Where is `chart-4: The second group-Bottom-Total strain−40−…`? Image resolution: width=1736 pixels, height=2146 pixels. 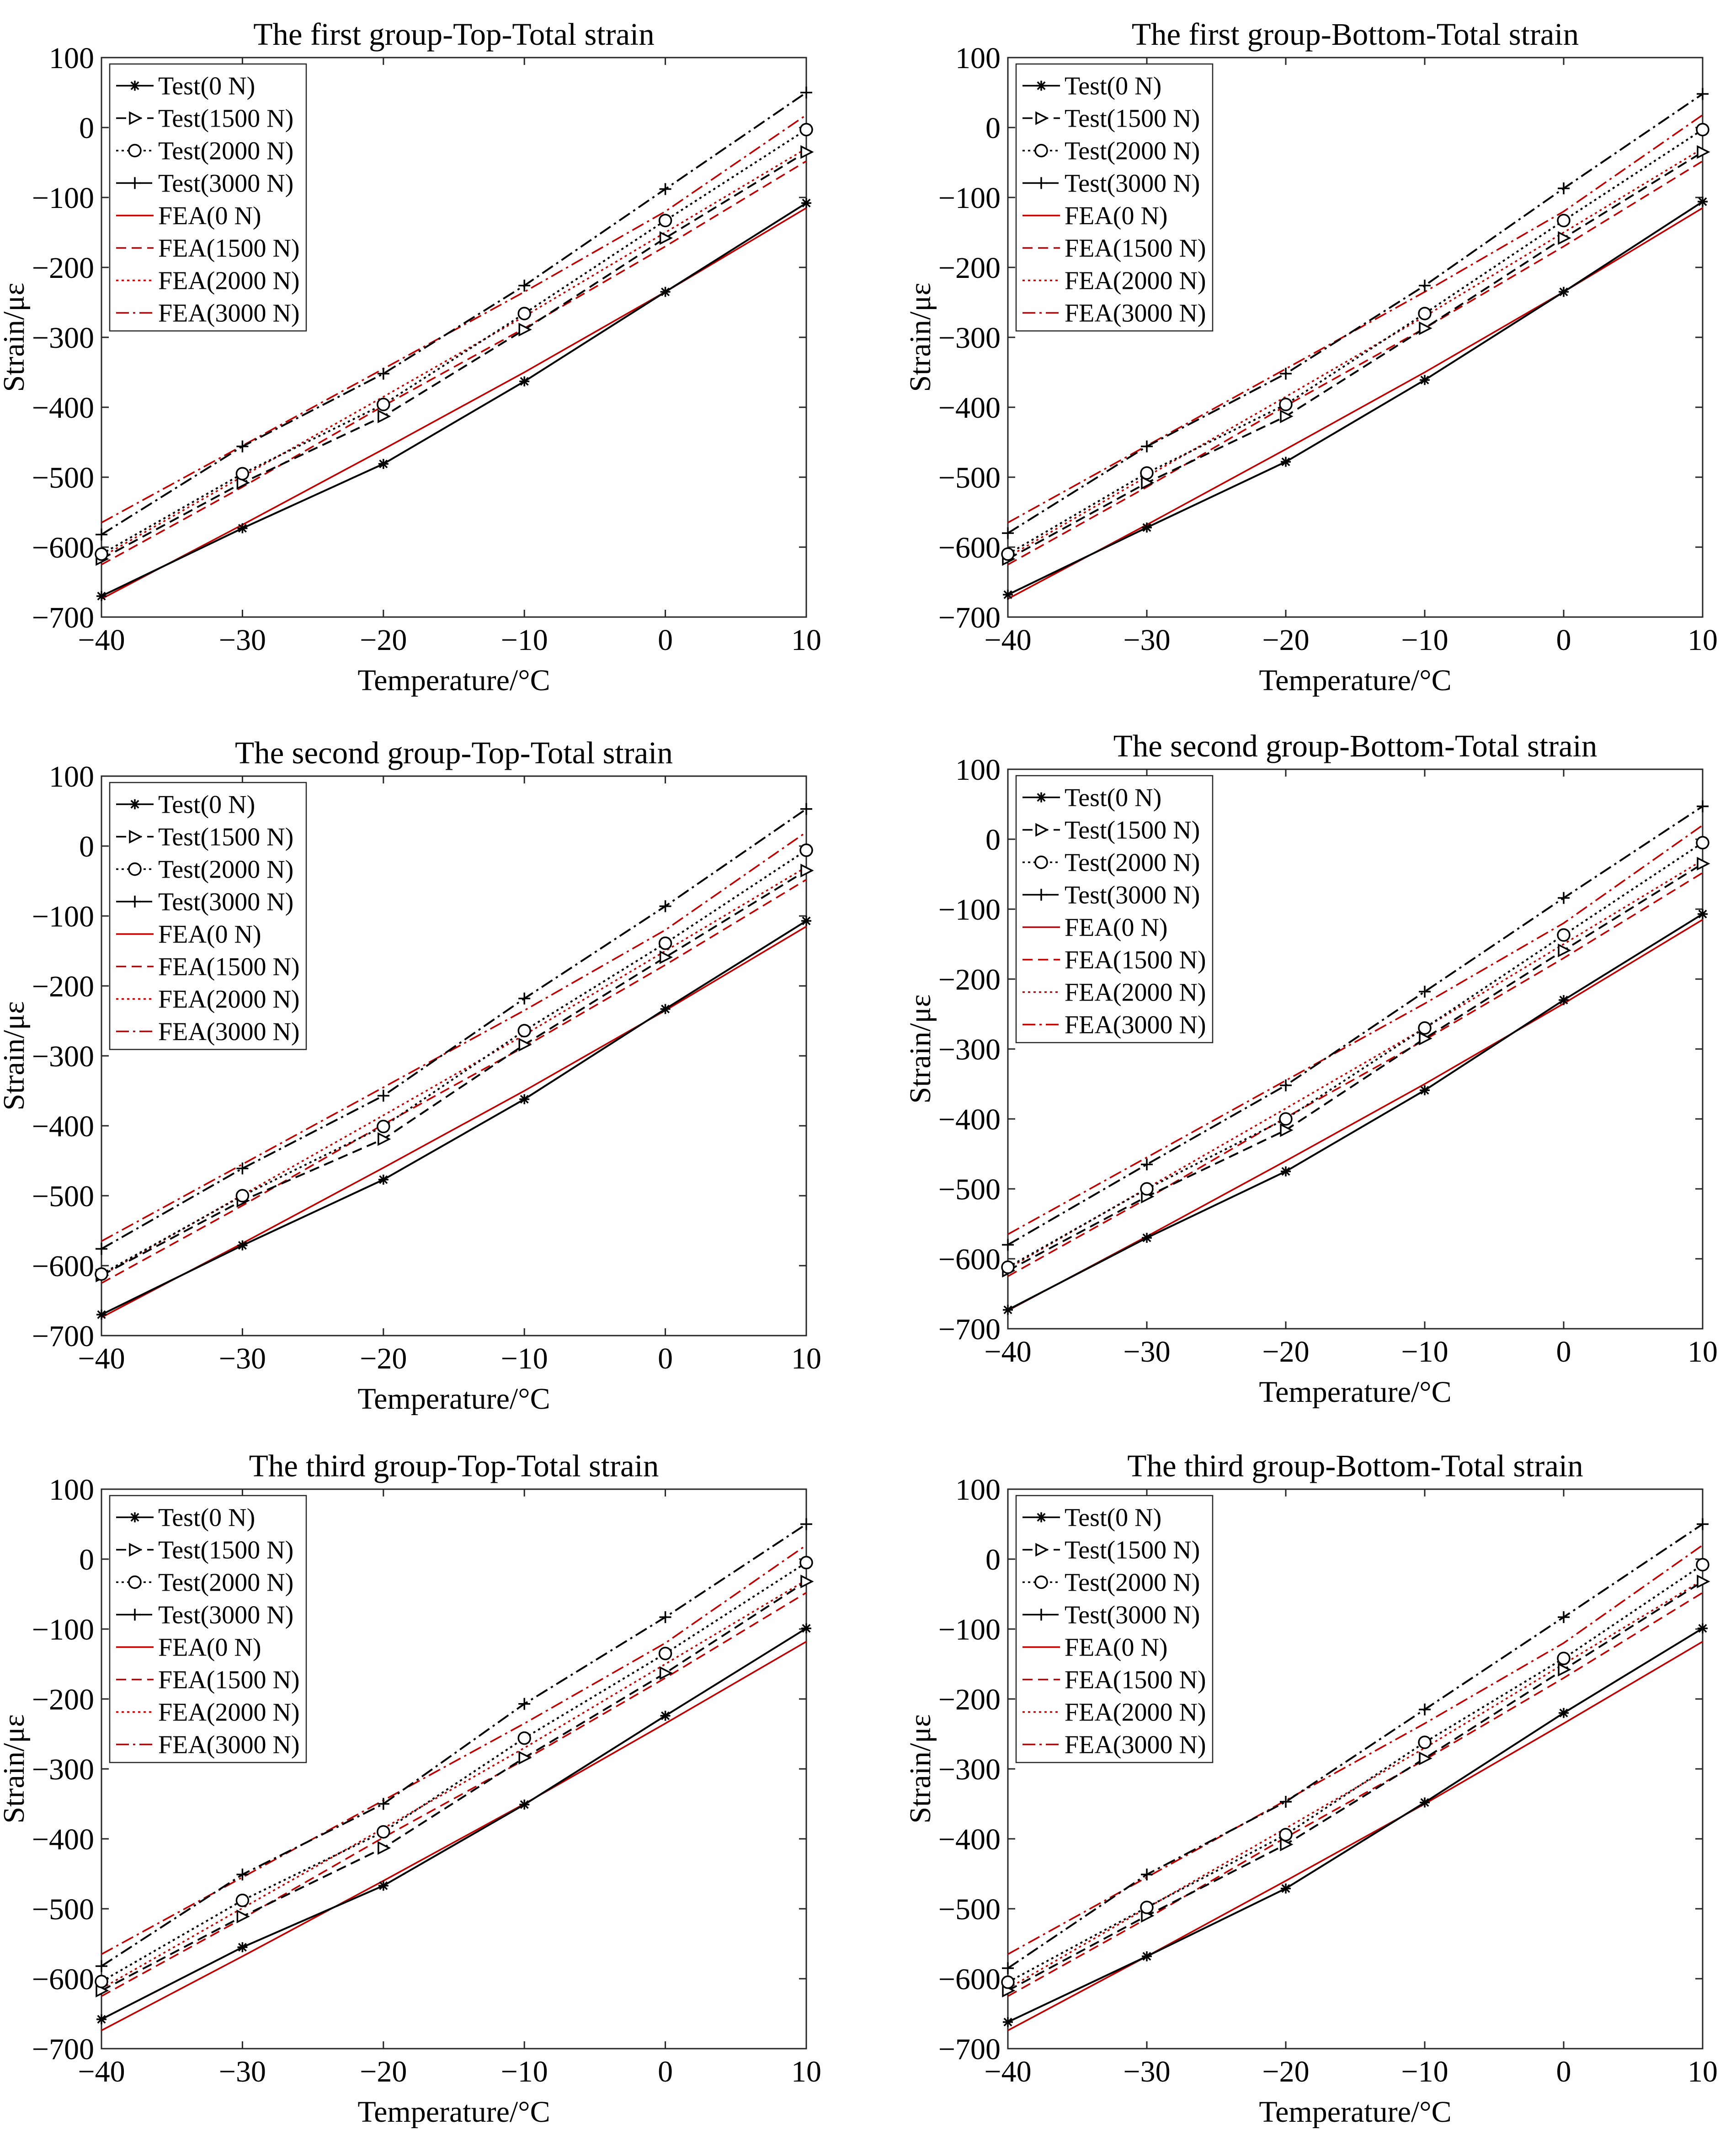 chart-4: The second group-Bottom-Total strain−40−… is located at coordinates (1311, 1069).